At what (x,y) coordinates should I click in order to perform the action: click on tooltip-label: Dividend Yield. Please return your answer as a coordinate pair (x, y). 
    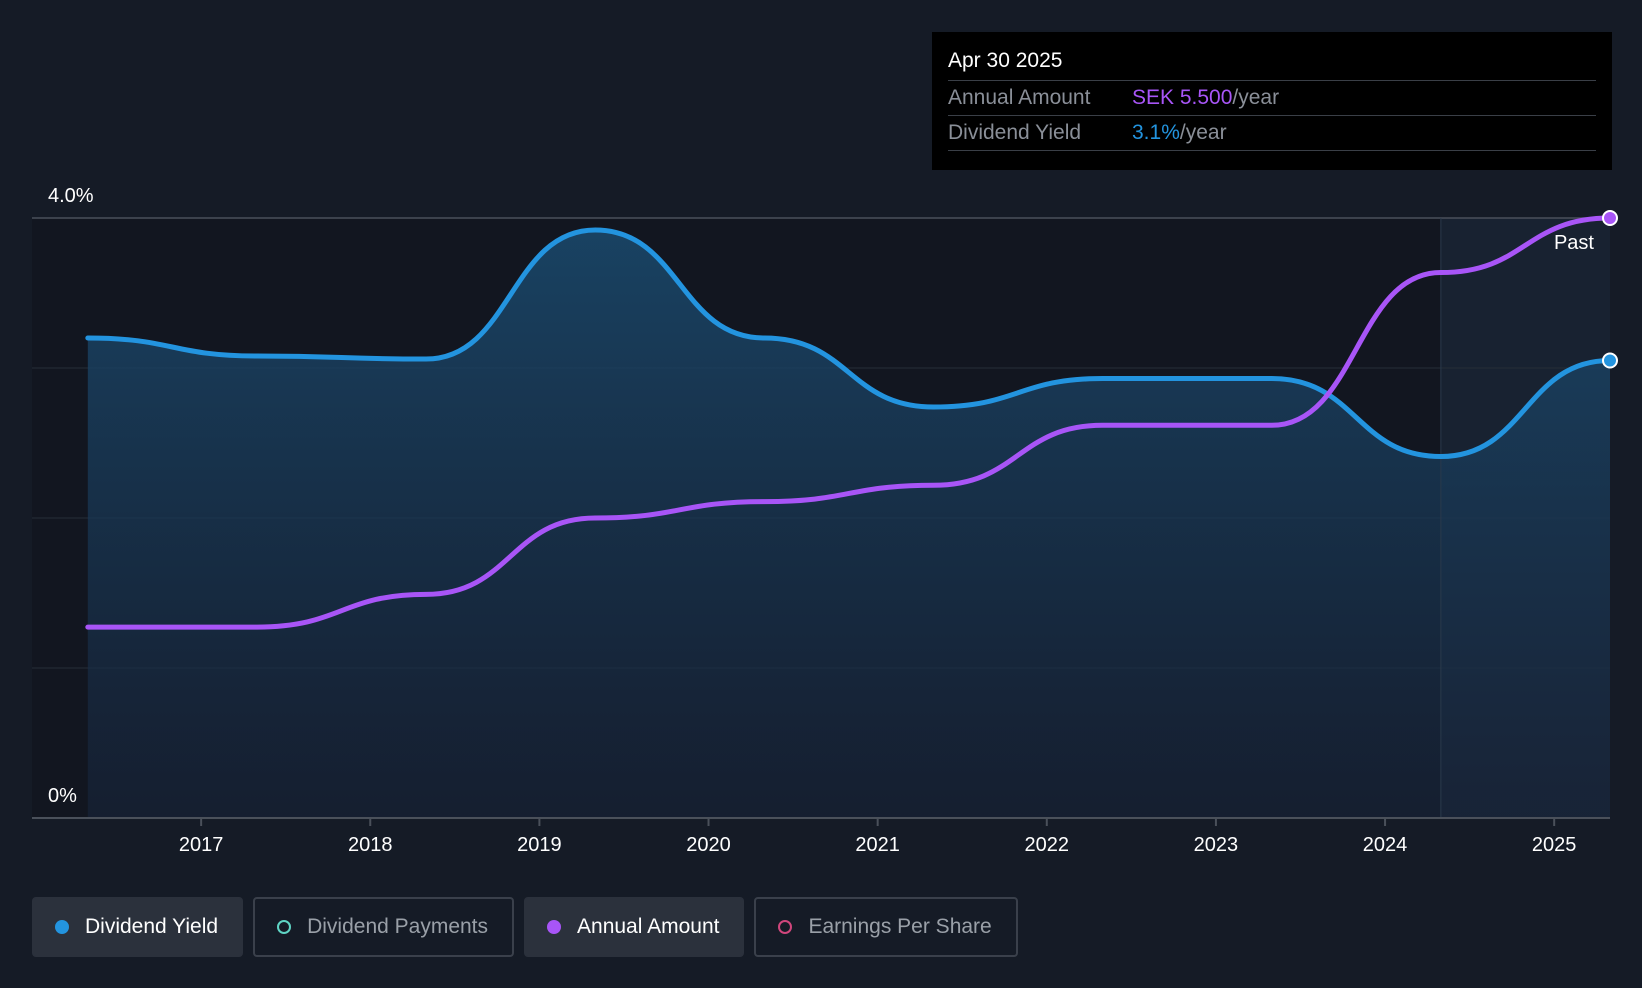
    Looking at the image, I should click on (1015, 132).